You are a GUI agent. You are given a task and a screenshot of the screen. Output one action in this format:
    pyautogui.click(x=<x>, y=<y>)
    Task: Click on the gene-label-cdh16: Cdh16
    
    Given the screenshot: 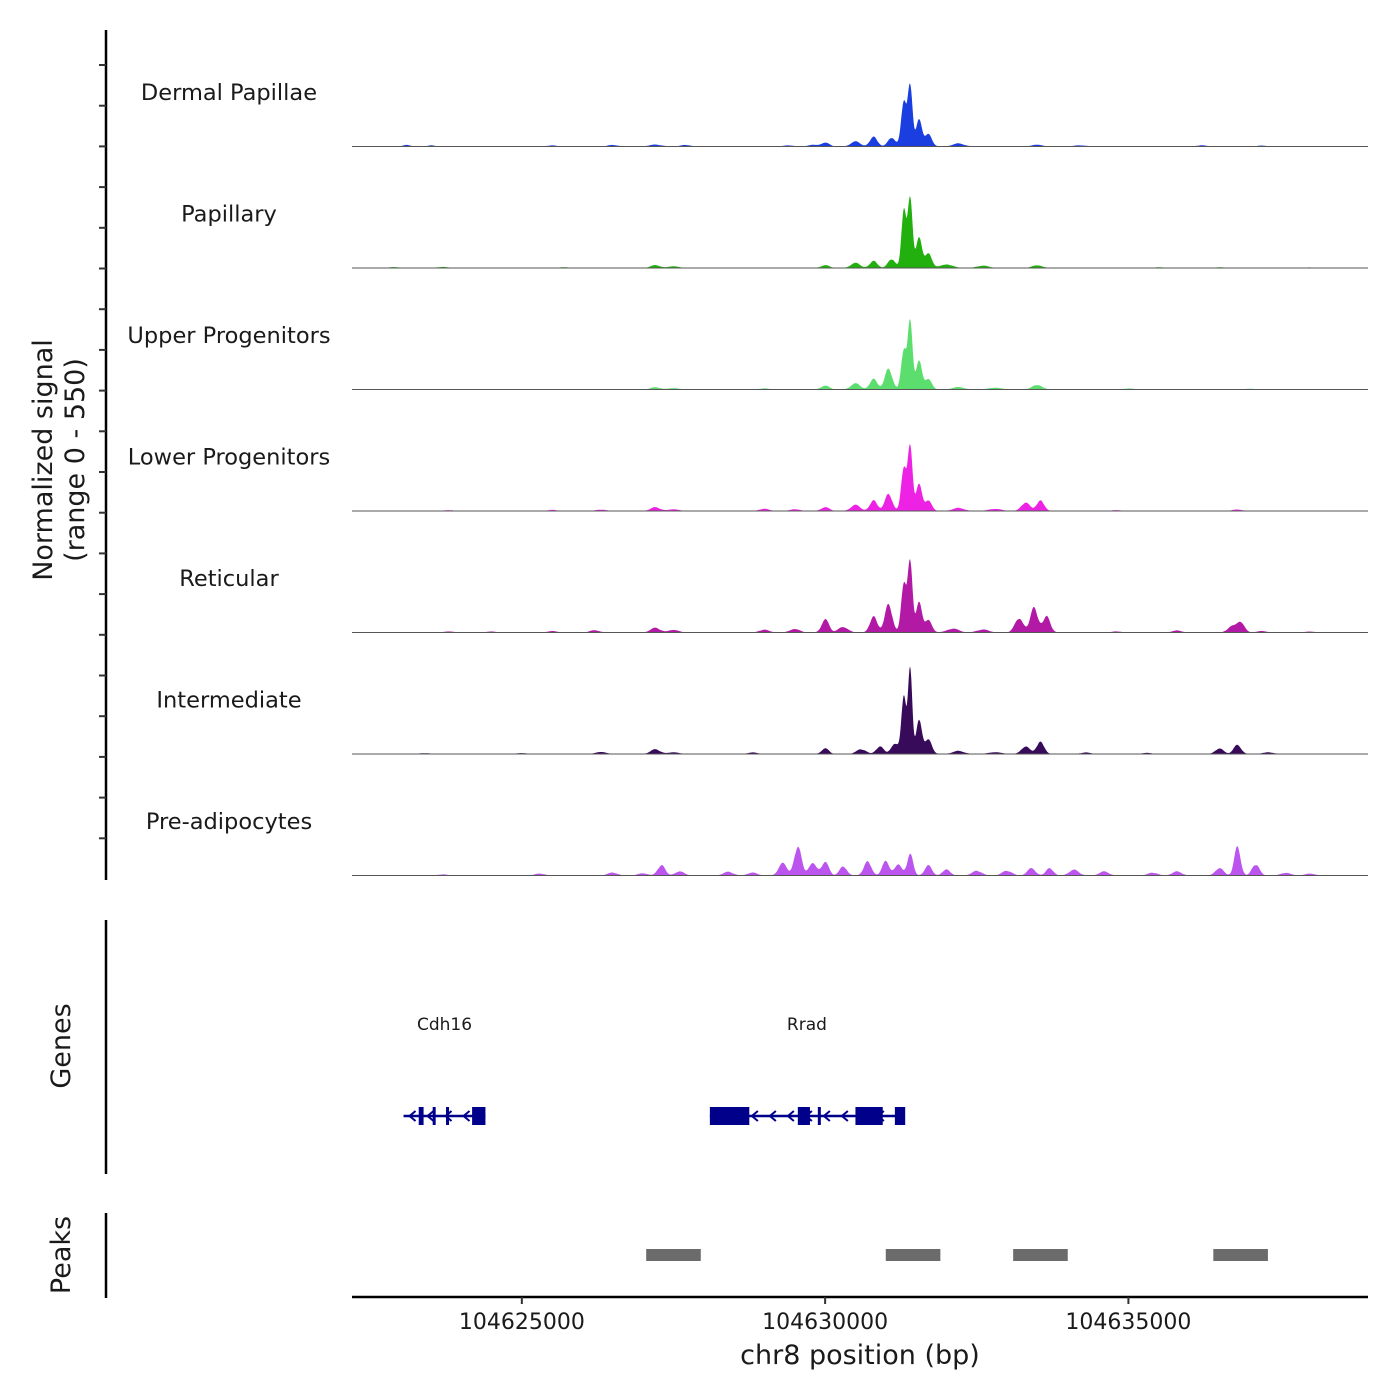 What is the action you would take?
    pyautogui.click(x=444, y=1025)
    